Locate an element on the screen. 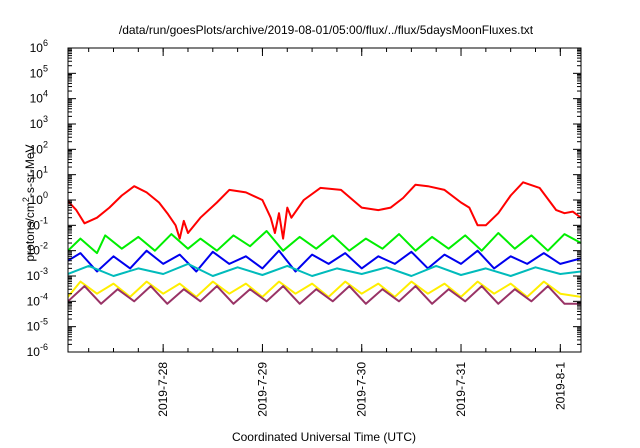  y-tick-label: 10⁶ is located at coordinates (39, 46).